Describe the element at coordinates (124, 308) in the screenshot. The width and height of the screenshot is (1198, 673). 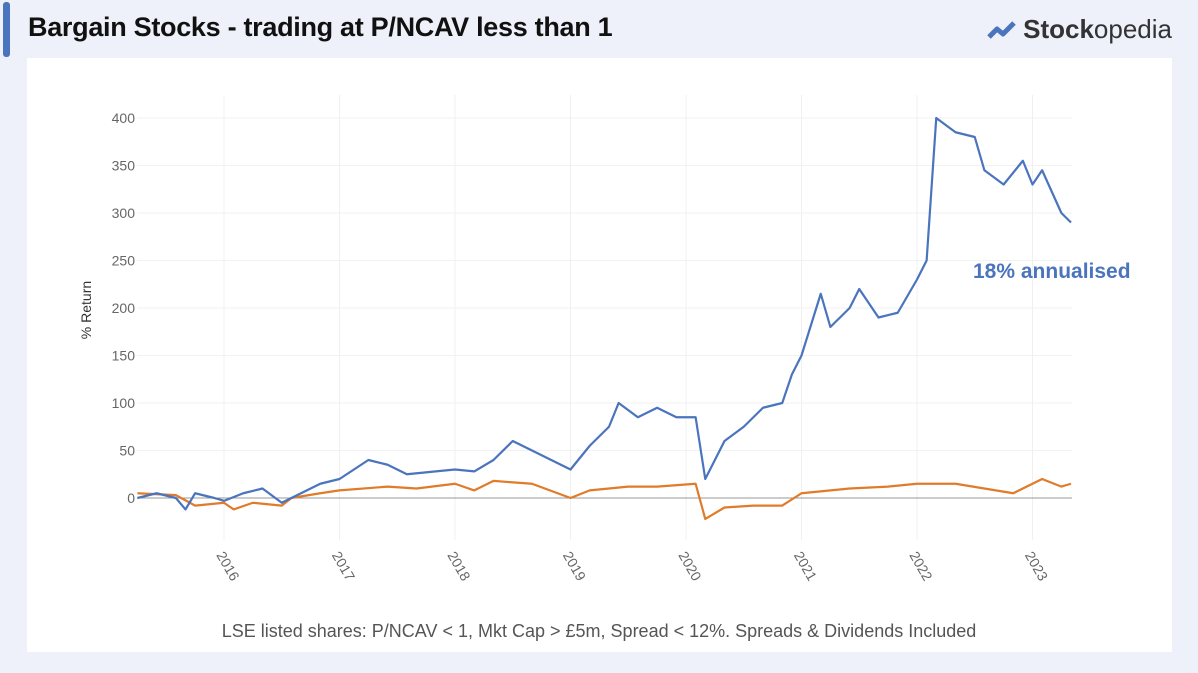
I see `y-tick-label: 200` at that location.